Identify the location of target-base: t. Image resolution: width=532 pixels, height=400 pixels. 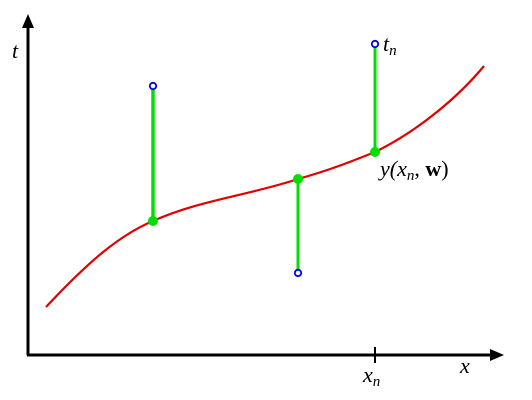
(386, 43).